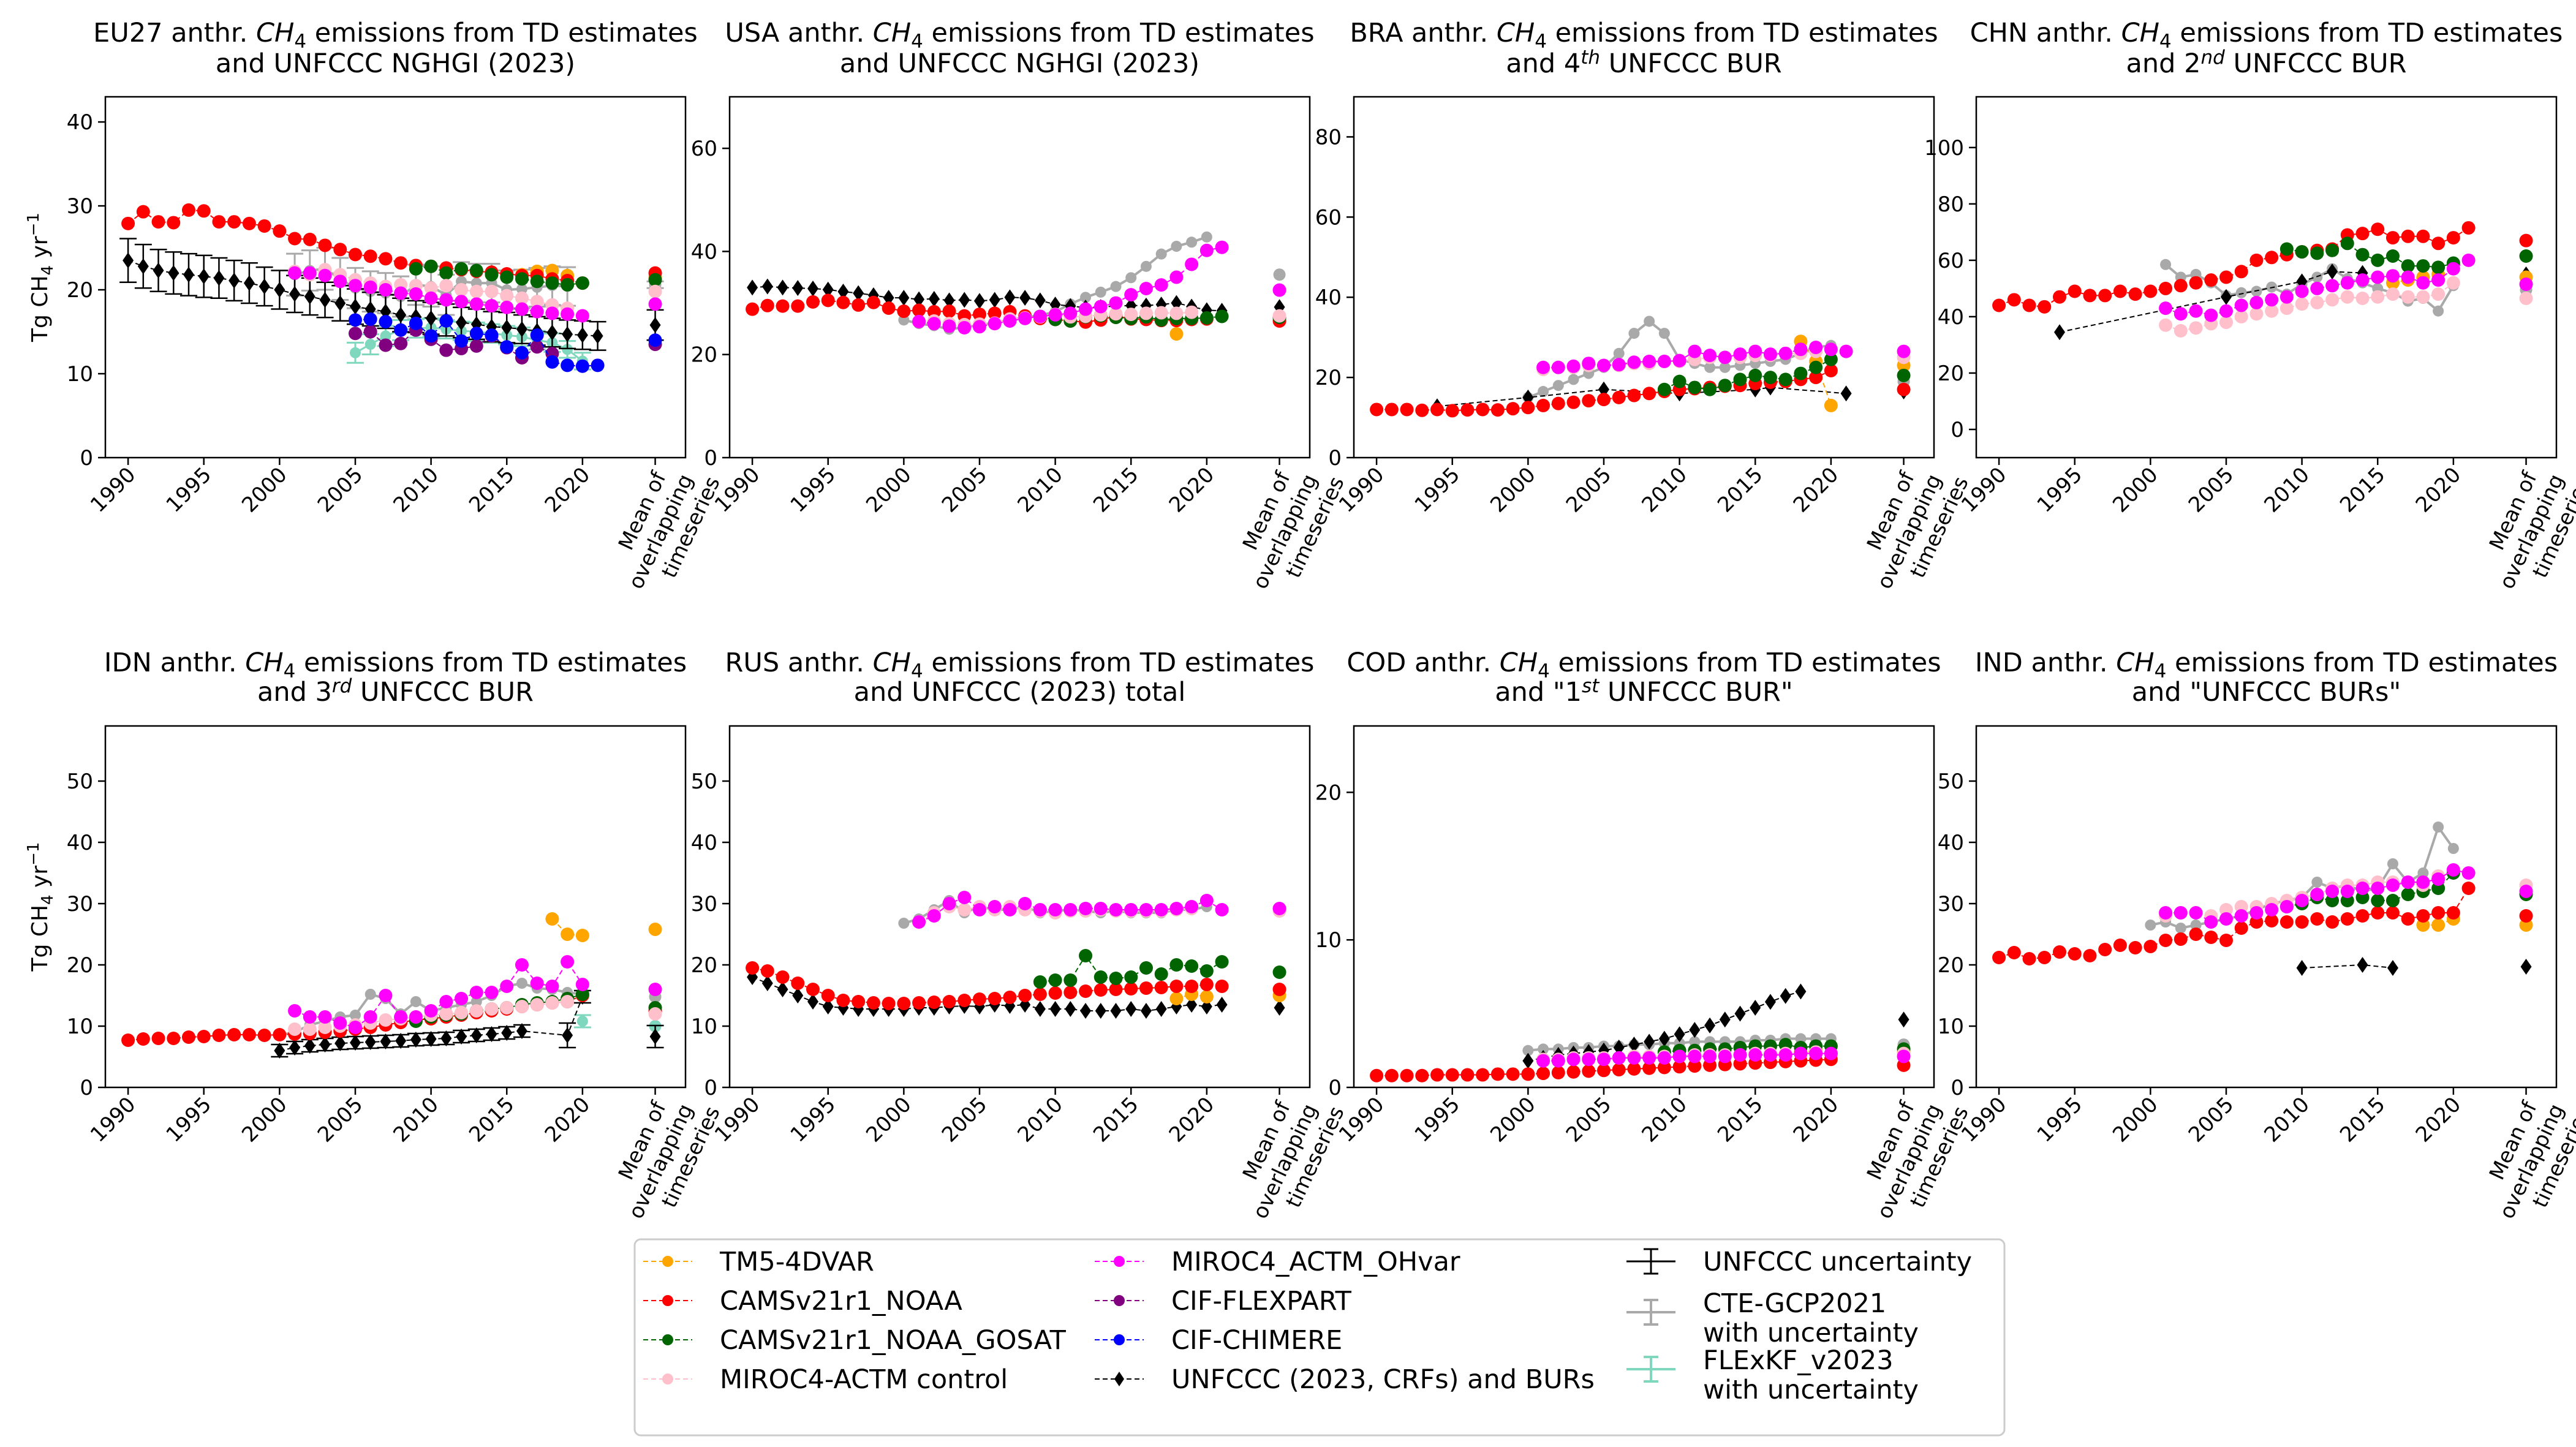 The width and height of the screenshot is (2576, 1447). Describe the element at coordinates (2266, 692) in the screenshot. I see `chart-title-part: and "UNFCCC BURs"` at that location.